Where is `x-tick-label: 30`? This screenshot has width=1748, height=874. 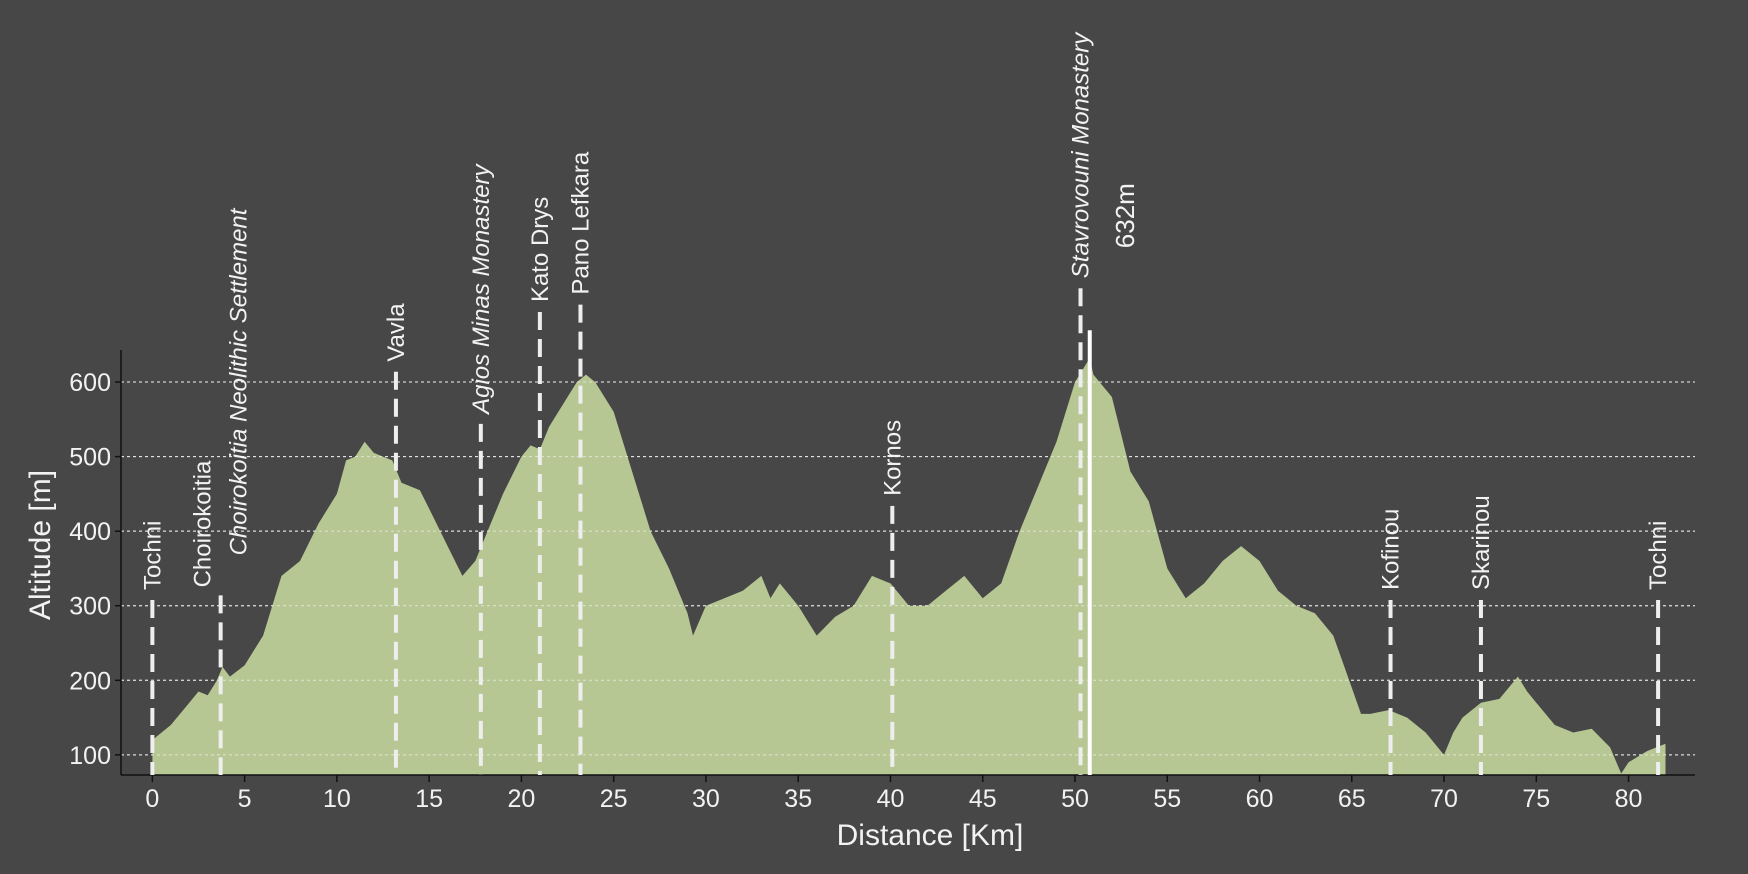
x-tick-label: 30 is located at coordinates (706, 799).